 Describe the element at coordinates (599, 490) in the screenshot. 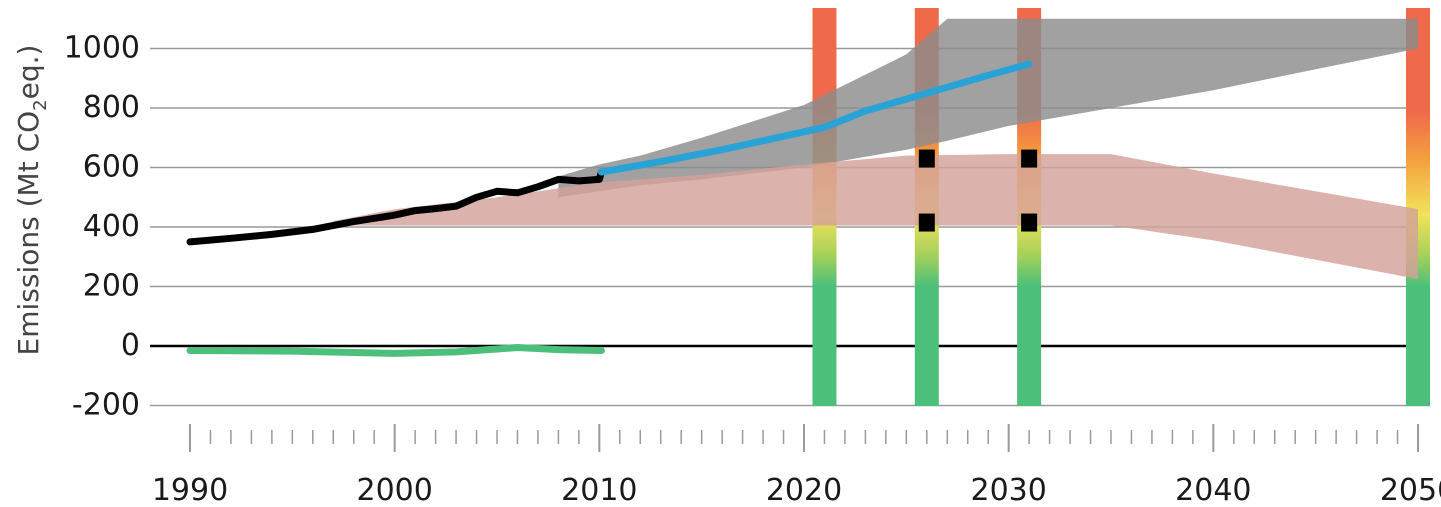

I see `x-tick-label: 2010` at that location.